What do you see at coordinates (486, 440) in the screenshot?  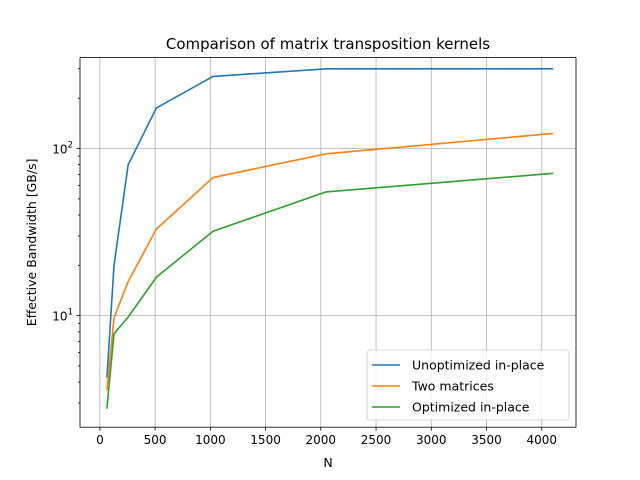 I see `x-tick-label: 3500` at bounding box center [486, 440].